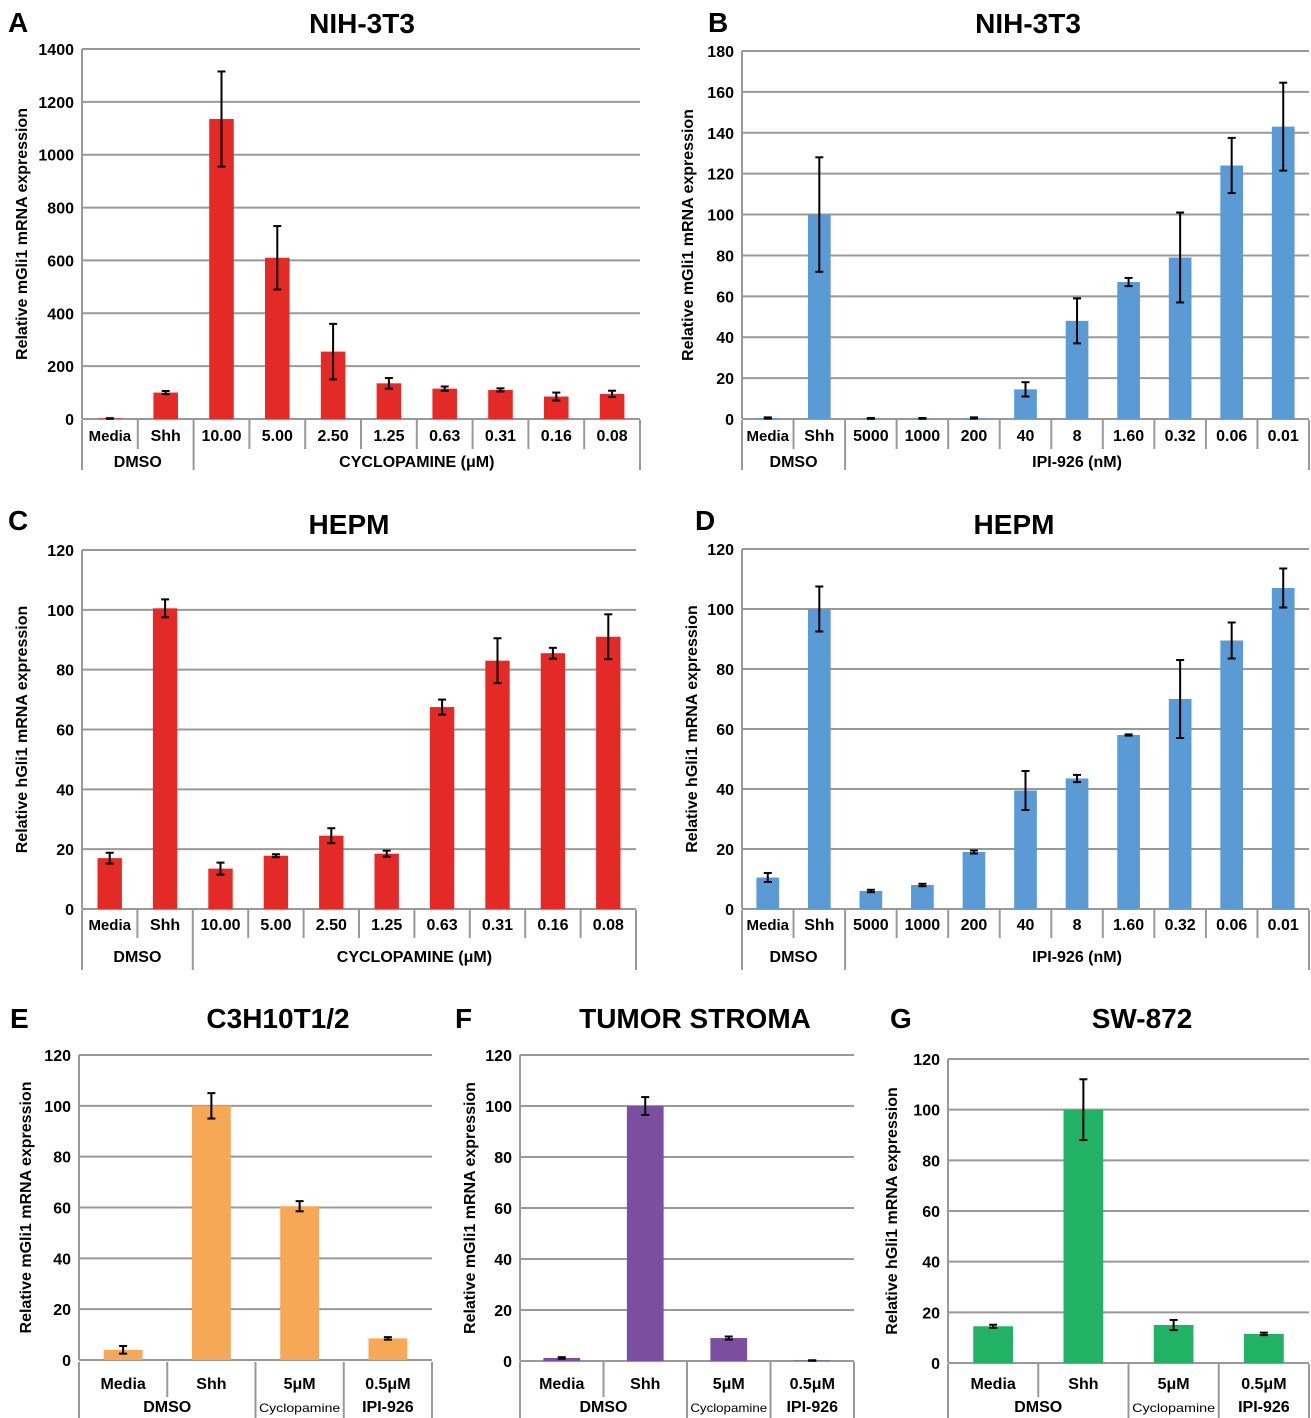 Image resolution: width=1311 pixels, height=1418 pixels. What do you see at coordinates (695, 1018) in the screenshot?
I see `chart-title: TUMOR STROMA` at bounding box center [695, 1018].